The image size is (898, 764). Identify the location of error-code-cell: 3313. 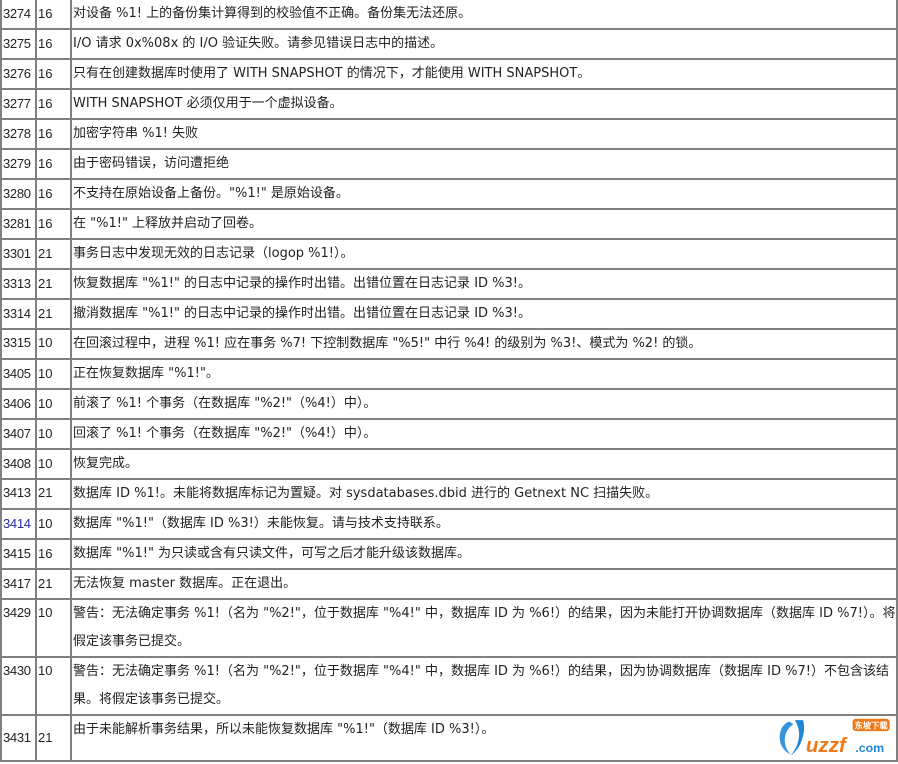
(18, 284).